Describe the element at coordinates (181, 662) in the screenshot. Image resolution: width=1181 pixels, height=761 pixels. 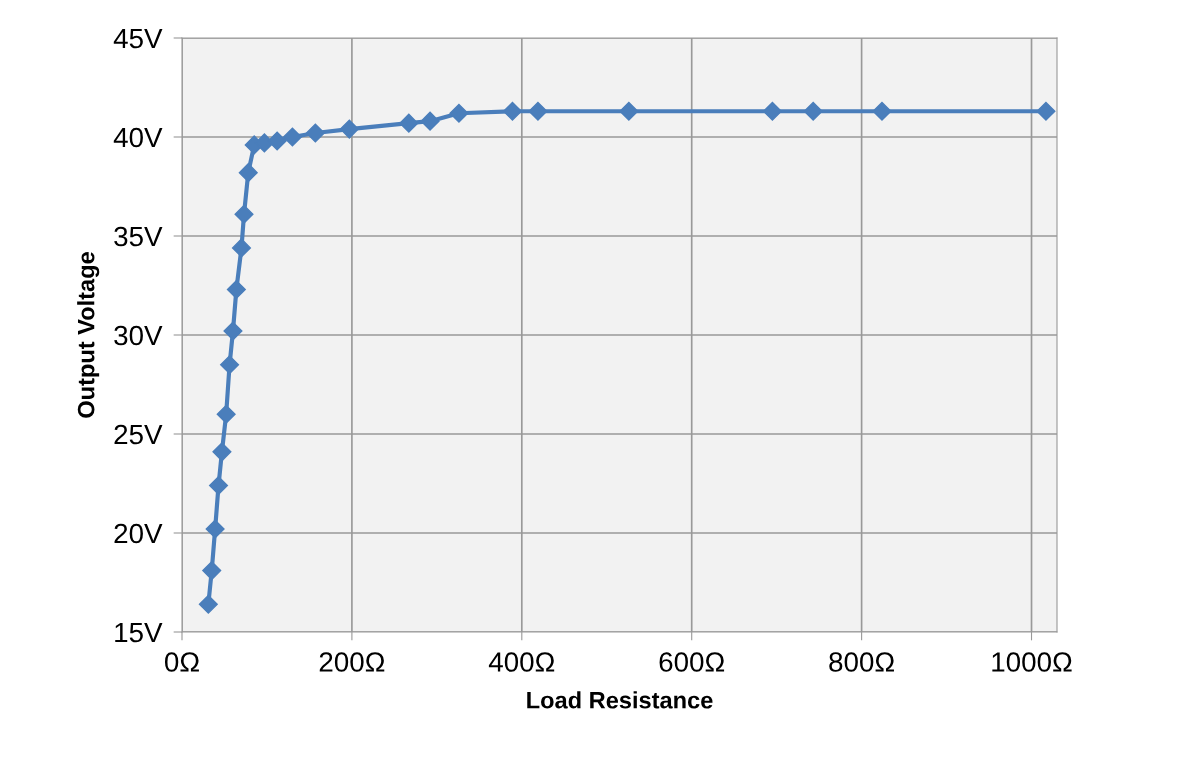
I see `x-tick-label: 0Ω` at that location.